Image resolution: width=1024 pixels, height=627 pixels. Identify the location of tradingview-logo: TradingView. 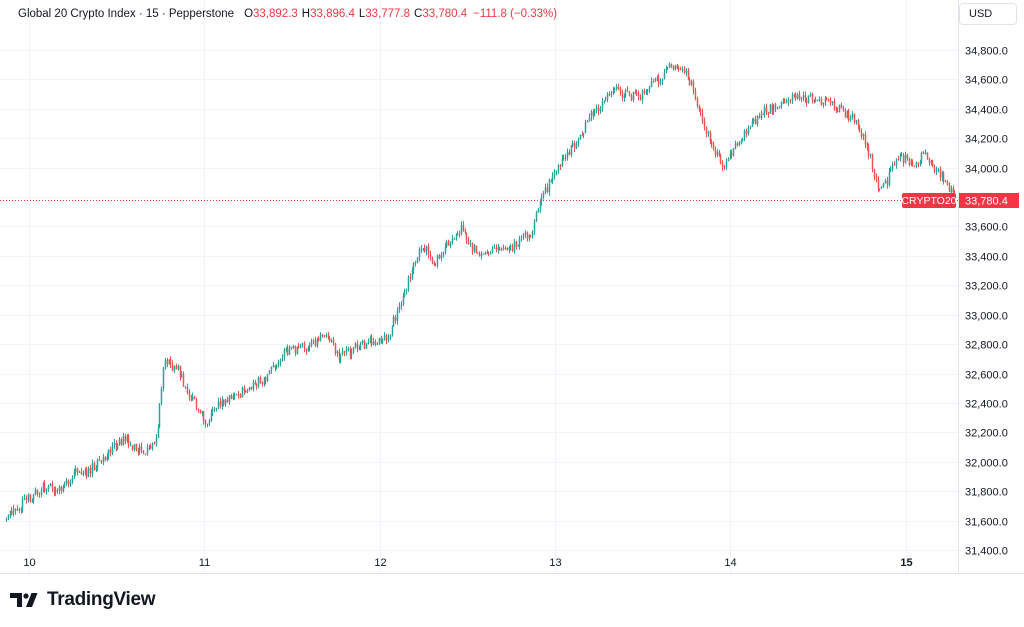
(83, 600).